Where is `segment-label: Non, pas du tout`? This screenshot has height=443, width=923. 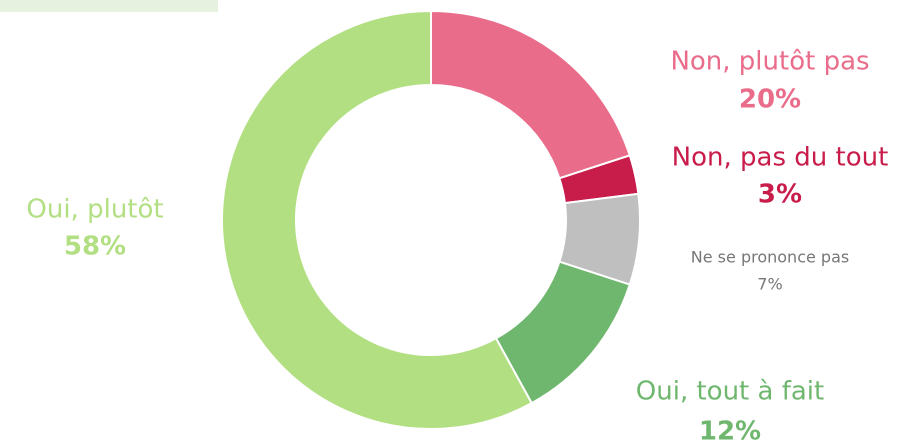
segment-label: Non, pas du tout is located at coordinates (780, 158).